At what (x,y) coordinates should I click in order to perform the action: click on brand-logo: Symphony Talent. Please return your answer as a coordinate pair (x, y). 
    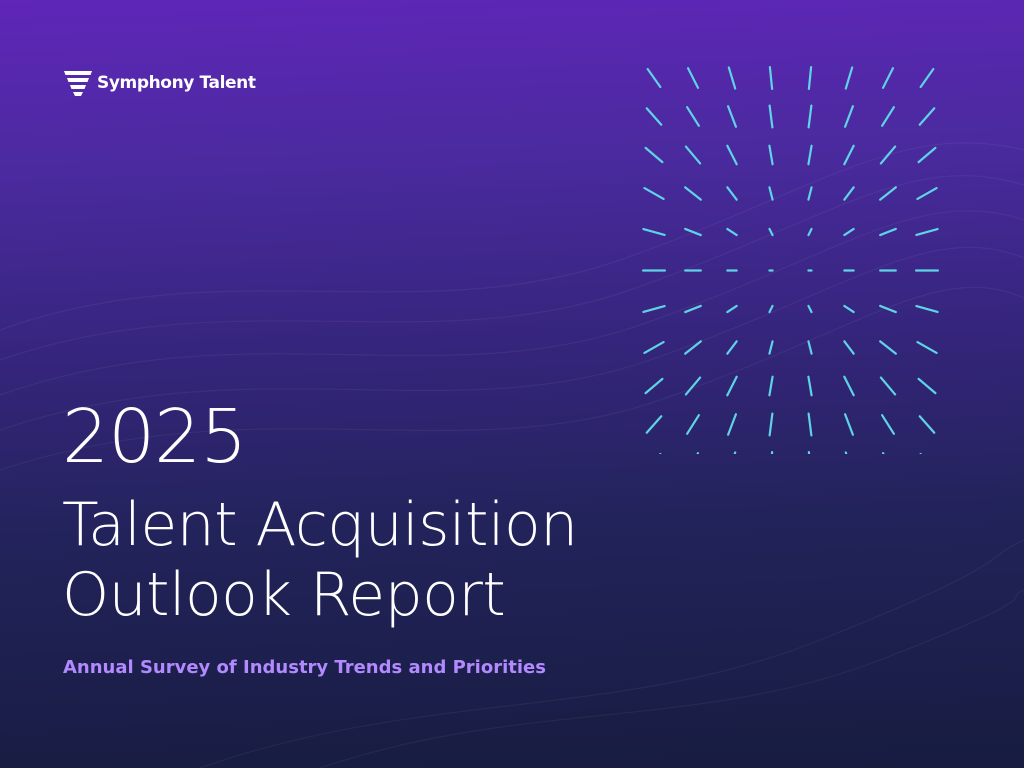
    Looking at the image, I should click on (159, 83).